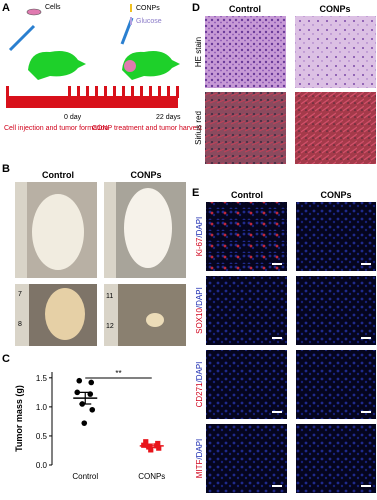 This screenshot has width=377, height=500. I want to click on tumor-photo, so click(65, 314).